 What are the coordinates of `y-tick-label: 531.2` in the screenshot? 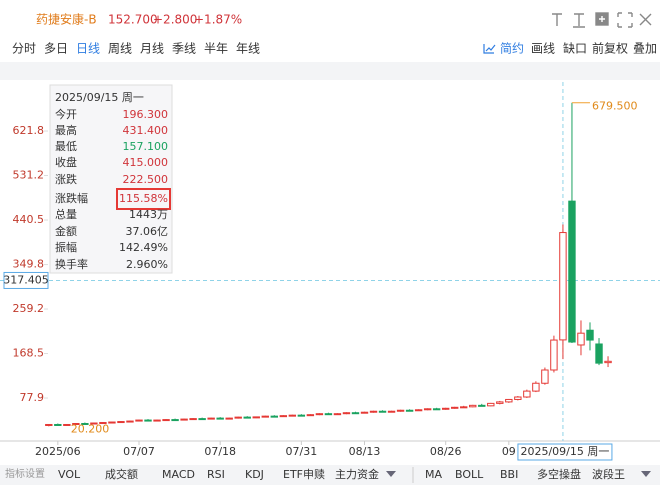 It's located at (29, 175).